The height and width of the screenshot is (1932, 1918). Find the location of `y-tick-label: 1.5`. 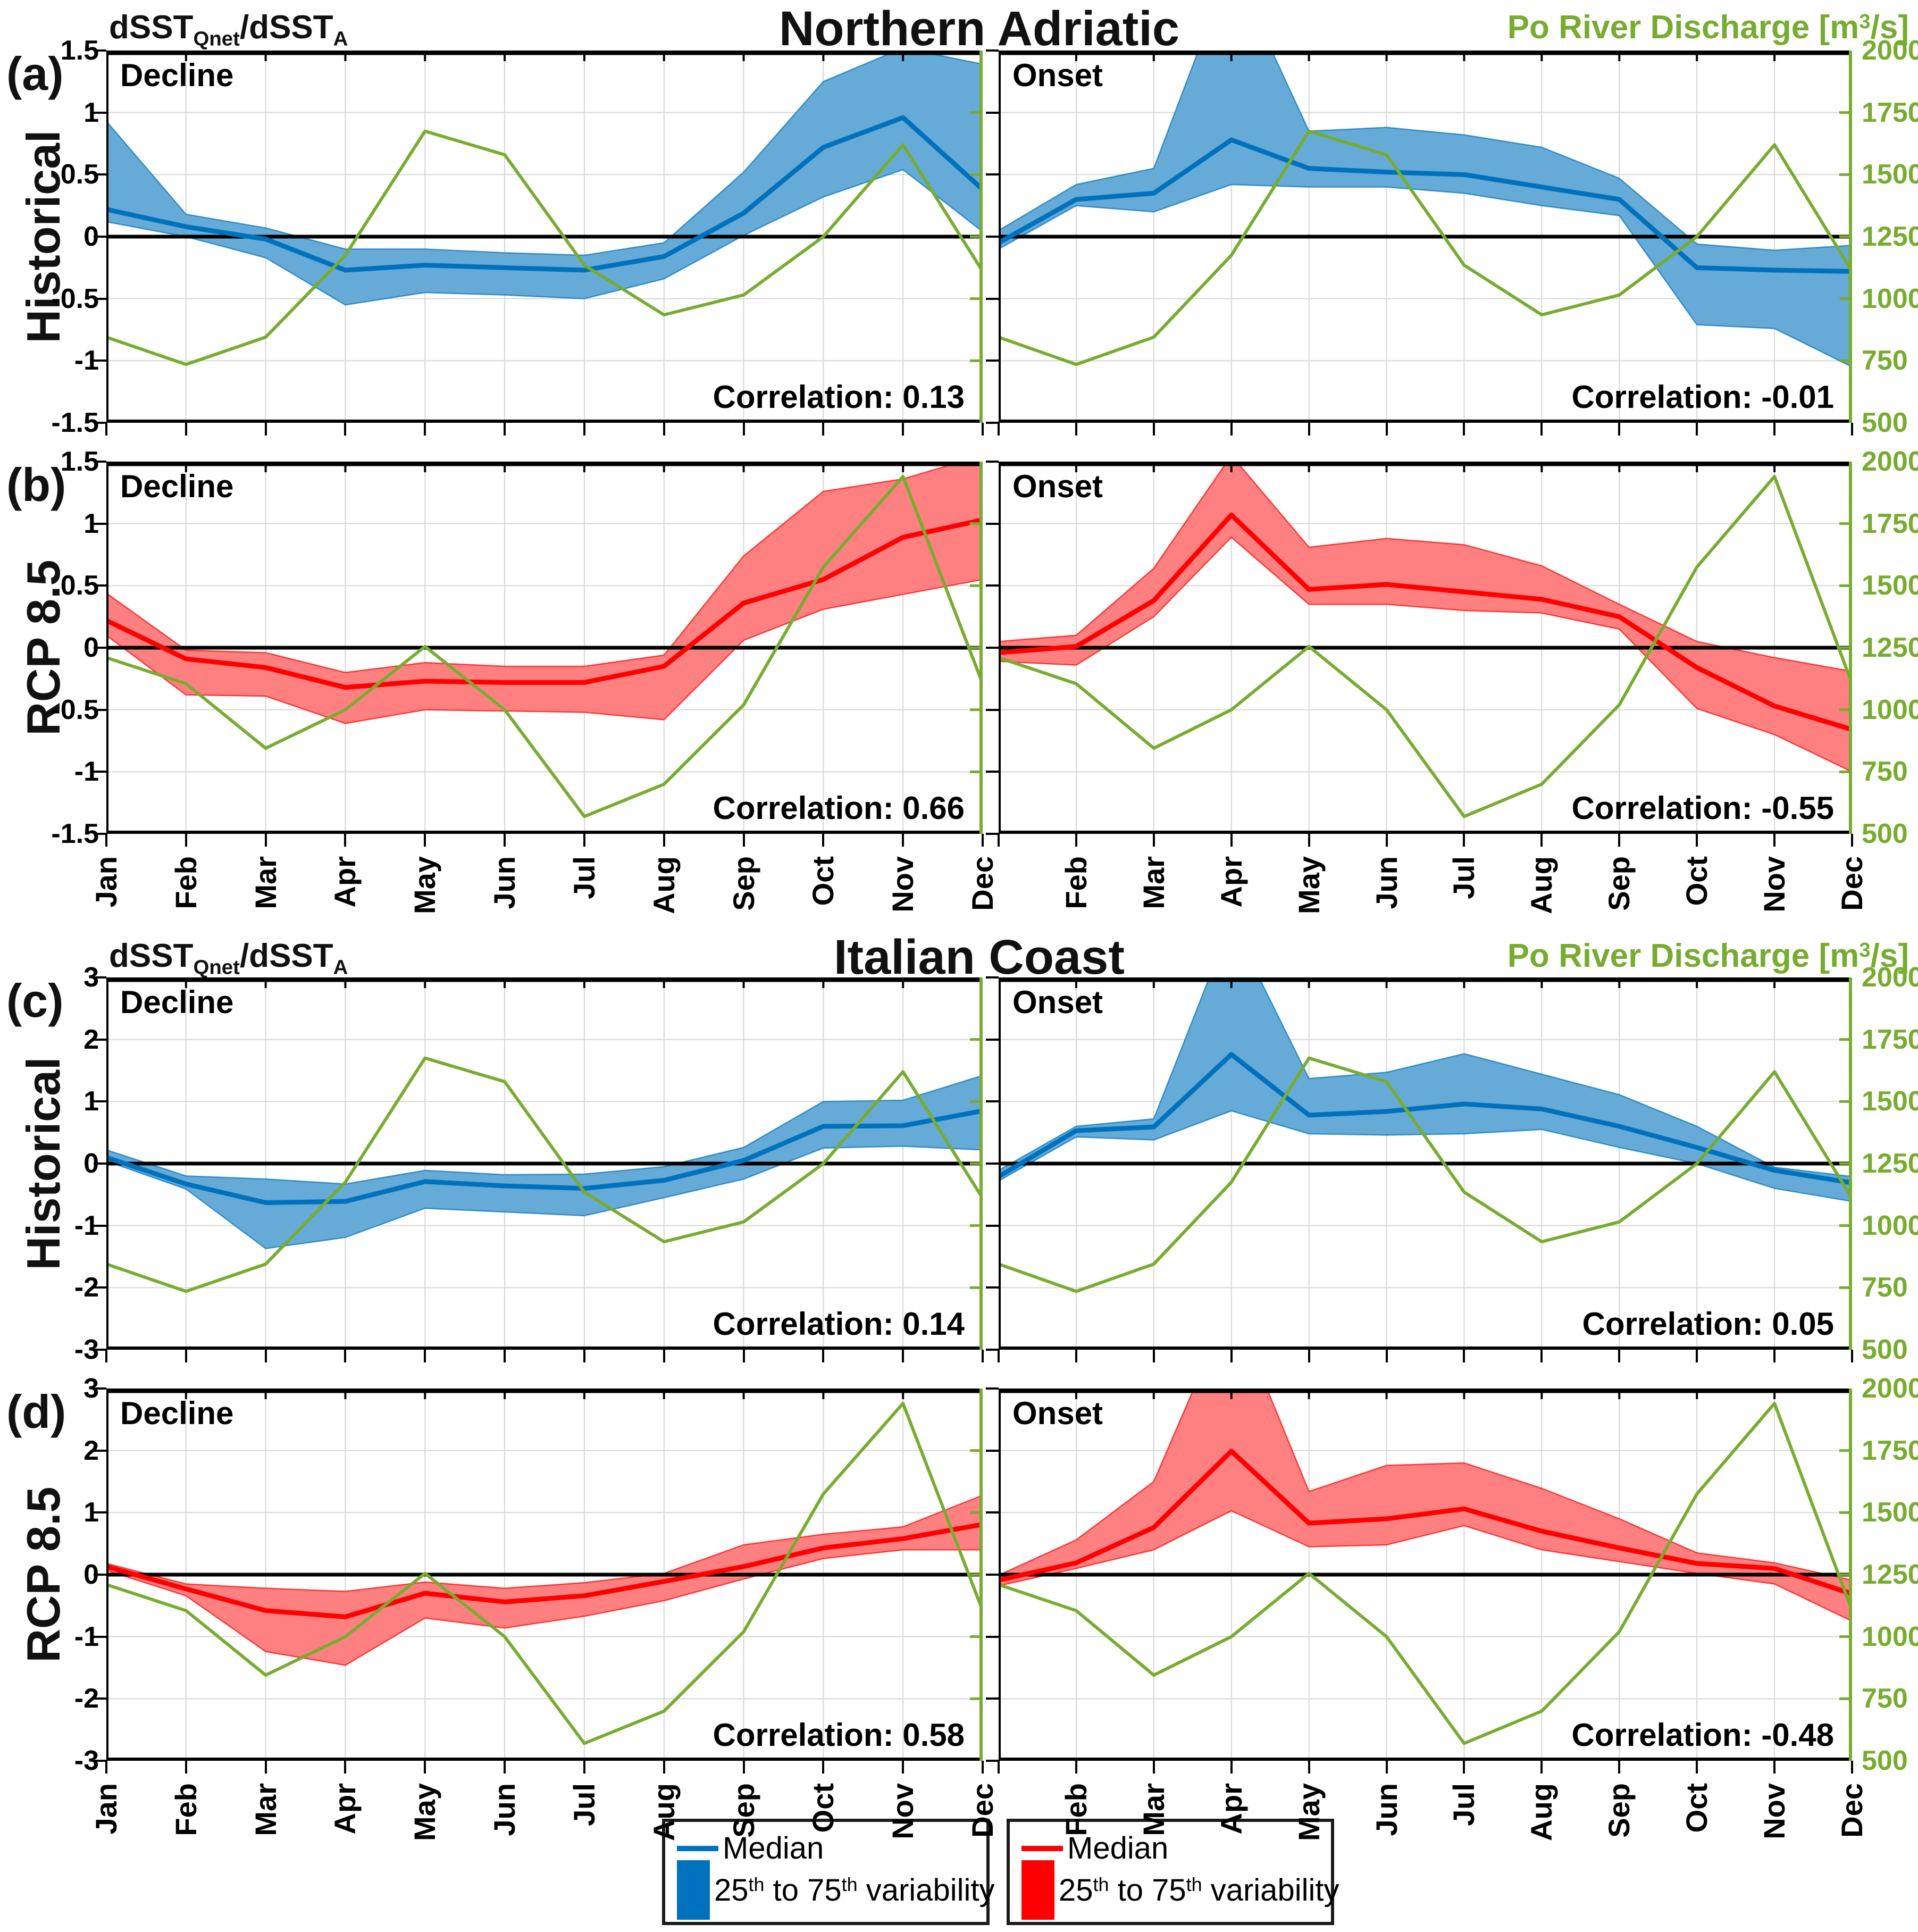

y-tick-label: 1.5 is located at coordinates (79, 461).